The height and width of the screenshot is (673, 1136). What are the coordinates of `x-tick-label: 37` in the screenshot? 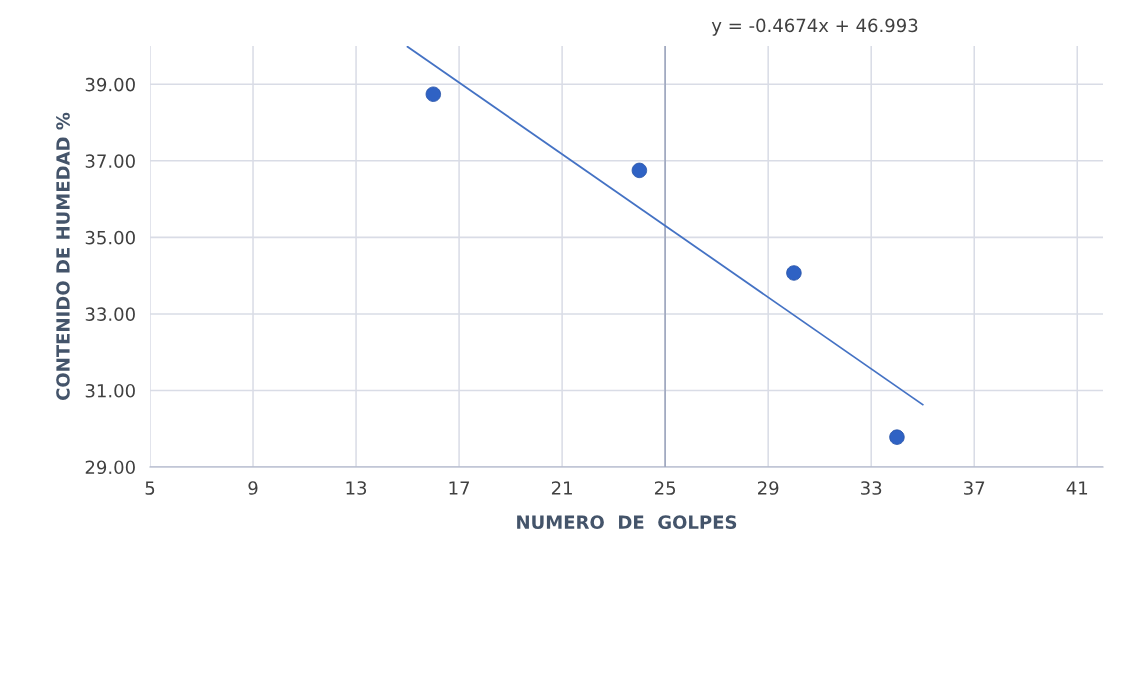 It's located at (974, 488).